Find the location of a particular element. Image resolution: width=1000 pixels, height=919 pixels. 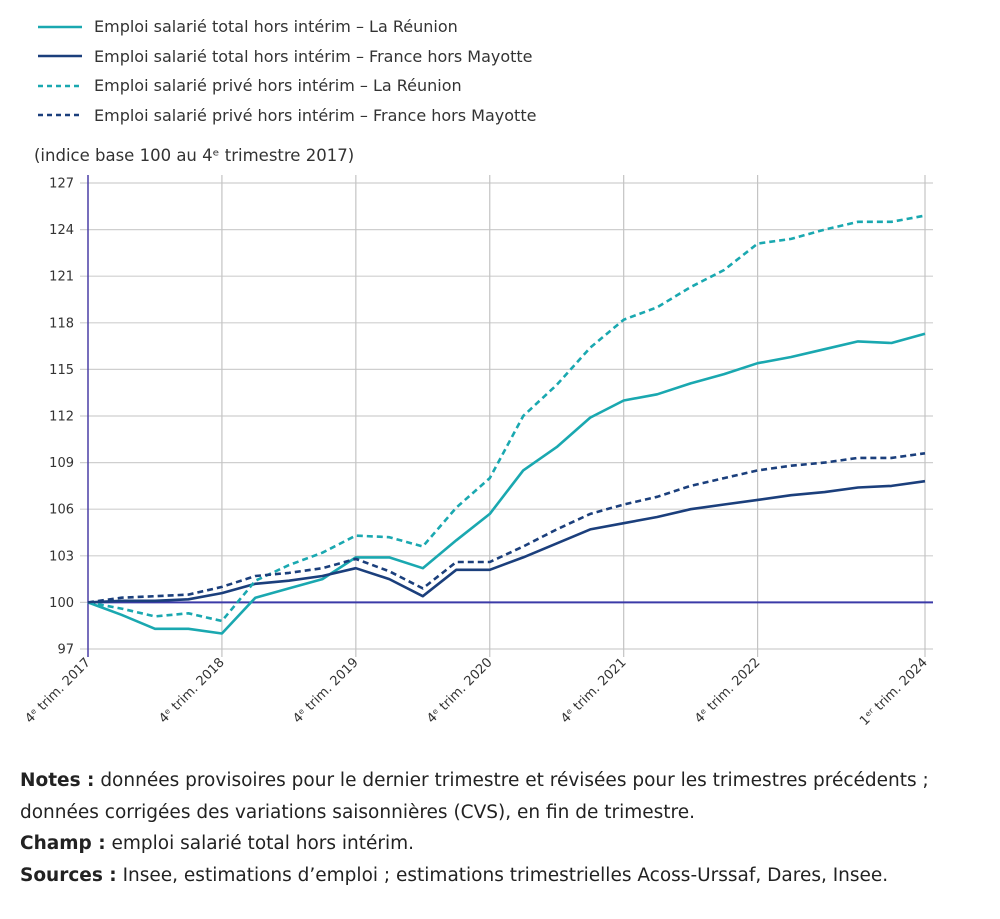

notes-label: Notes : is located at coordinates (57, 780).